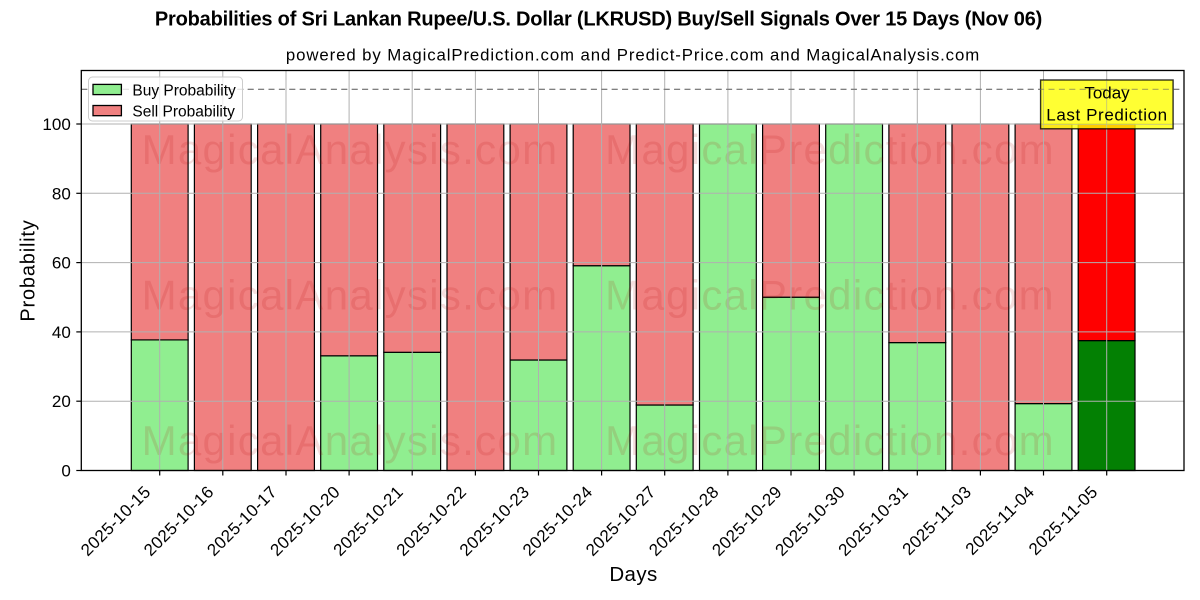  What do you see at coordinates (184, 90) in the screenshot?
I see `svg-text: Buy Probability` at bounding box center [184, 90].